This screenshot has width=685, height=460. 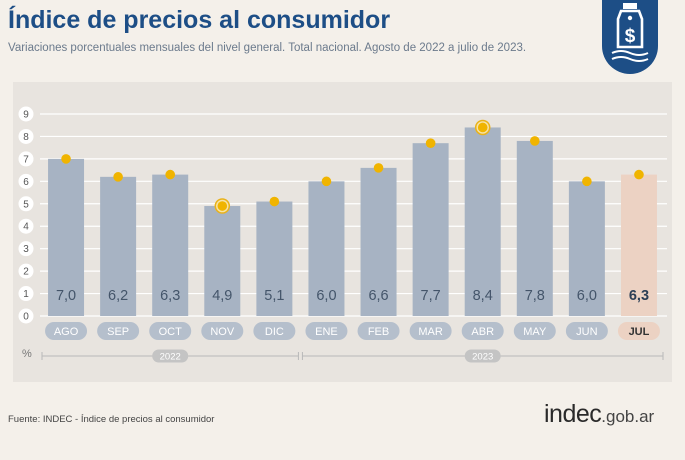 I want to click on y-tick-label: 1, so click(x=26, y=294).